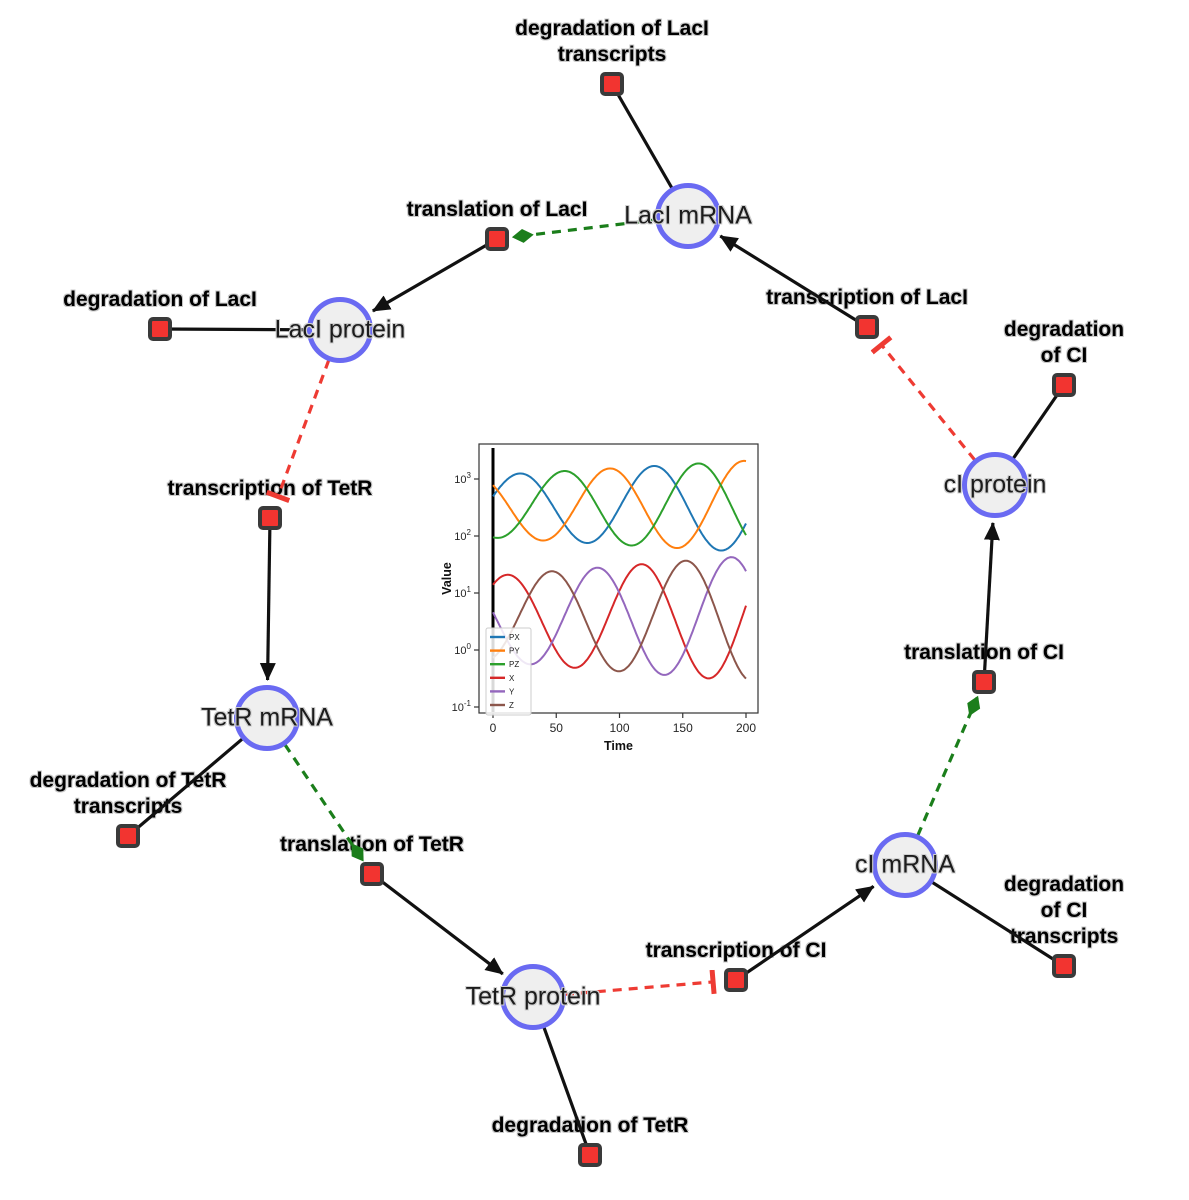 Image resolution: width=1189 pixels, height=1200 pixels. I want to click on edge-product-txn_laci-laci_mrna, so click(793, 281).